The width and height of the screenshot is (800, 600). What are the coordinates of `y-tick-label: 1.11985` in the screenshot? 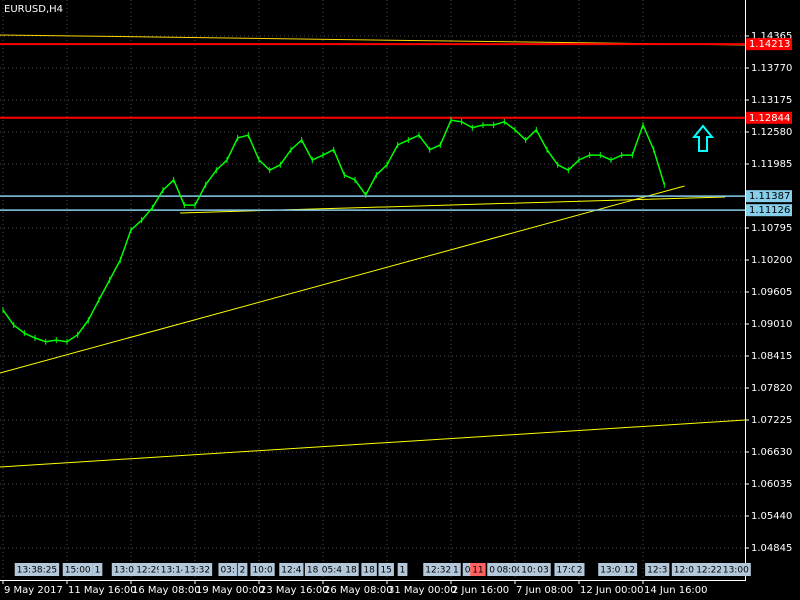 It's located at (771, 164).